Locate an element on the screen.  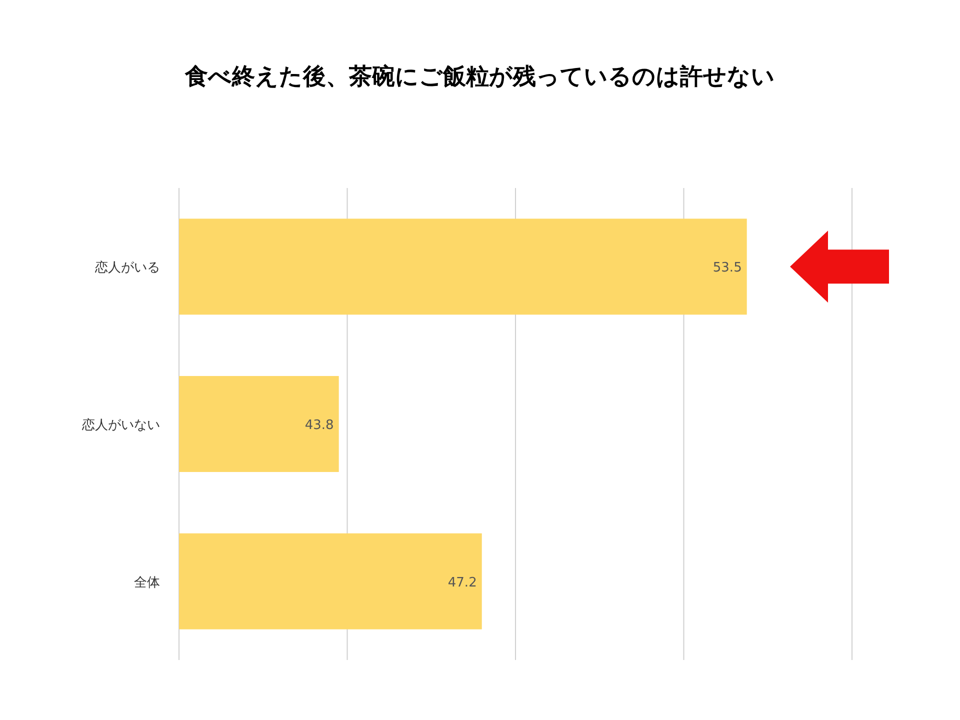
y-tick-label: 恋人がいる is located at coordinates (127, 268).